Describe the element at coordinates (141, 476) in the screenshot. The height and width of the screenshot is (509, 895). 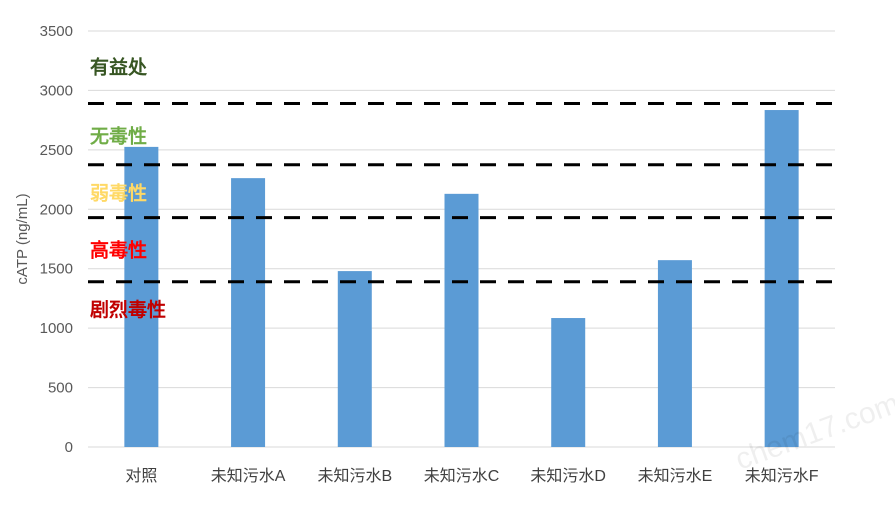
I see `x-tick-label: 对照` at that location.